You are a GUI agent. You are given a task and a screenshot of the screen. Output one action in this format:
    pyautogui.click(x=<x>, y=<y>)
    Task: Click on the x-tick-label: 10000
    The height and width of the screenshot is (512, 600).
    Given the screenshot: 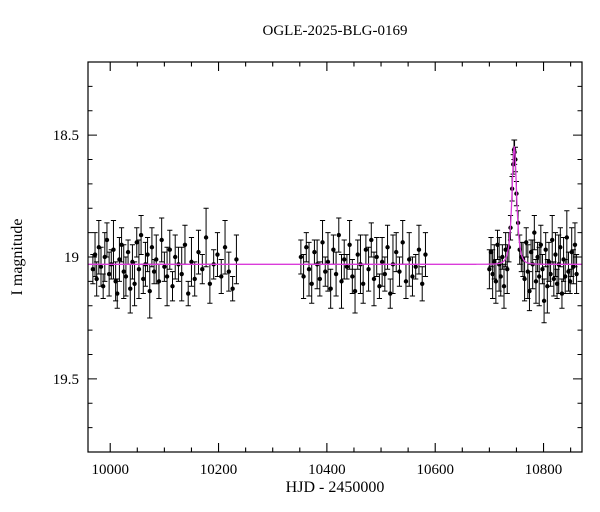 What is the action you would take?
    pyautogui.click(x=110, y=470)
    